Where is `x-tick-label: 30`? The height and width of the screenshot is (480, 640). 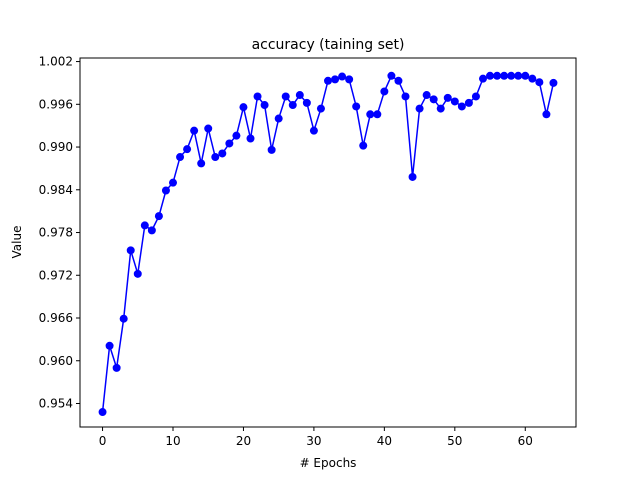
x-tick-label: 30 is located at coordinates (313, 441).